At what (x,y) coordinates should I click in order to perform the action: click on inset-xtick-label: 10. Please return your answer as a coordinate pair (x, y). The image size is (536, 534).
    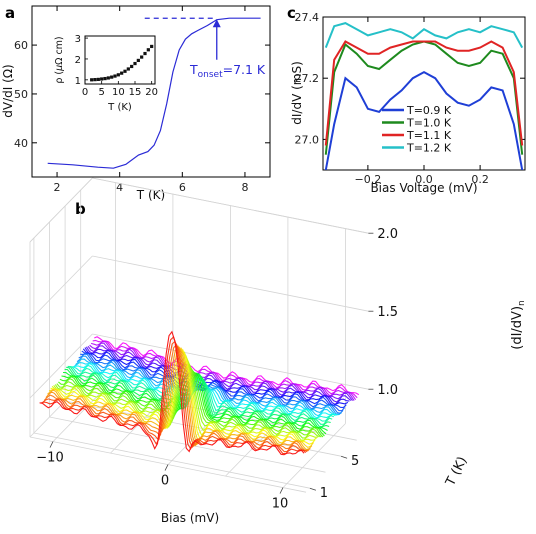
    Looking at the image, I should click on (118, 92).